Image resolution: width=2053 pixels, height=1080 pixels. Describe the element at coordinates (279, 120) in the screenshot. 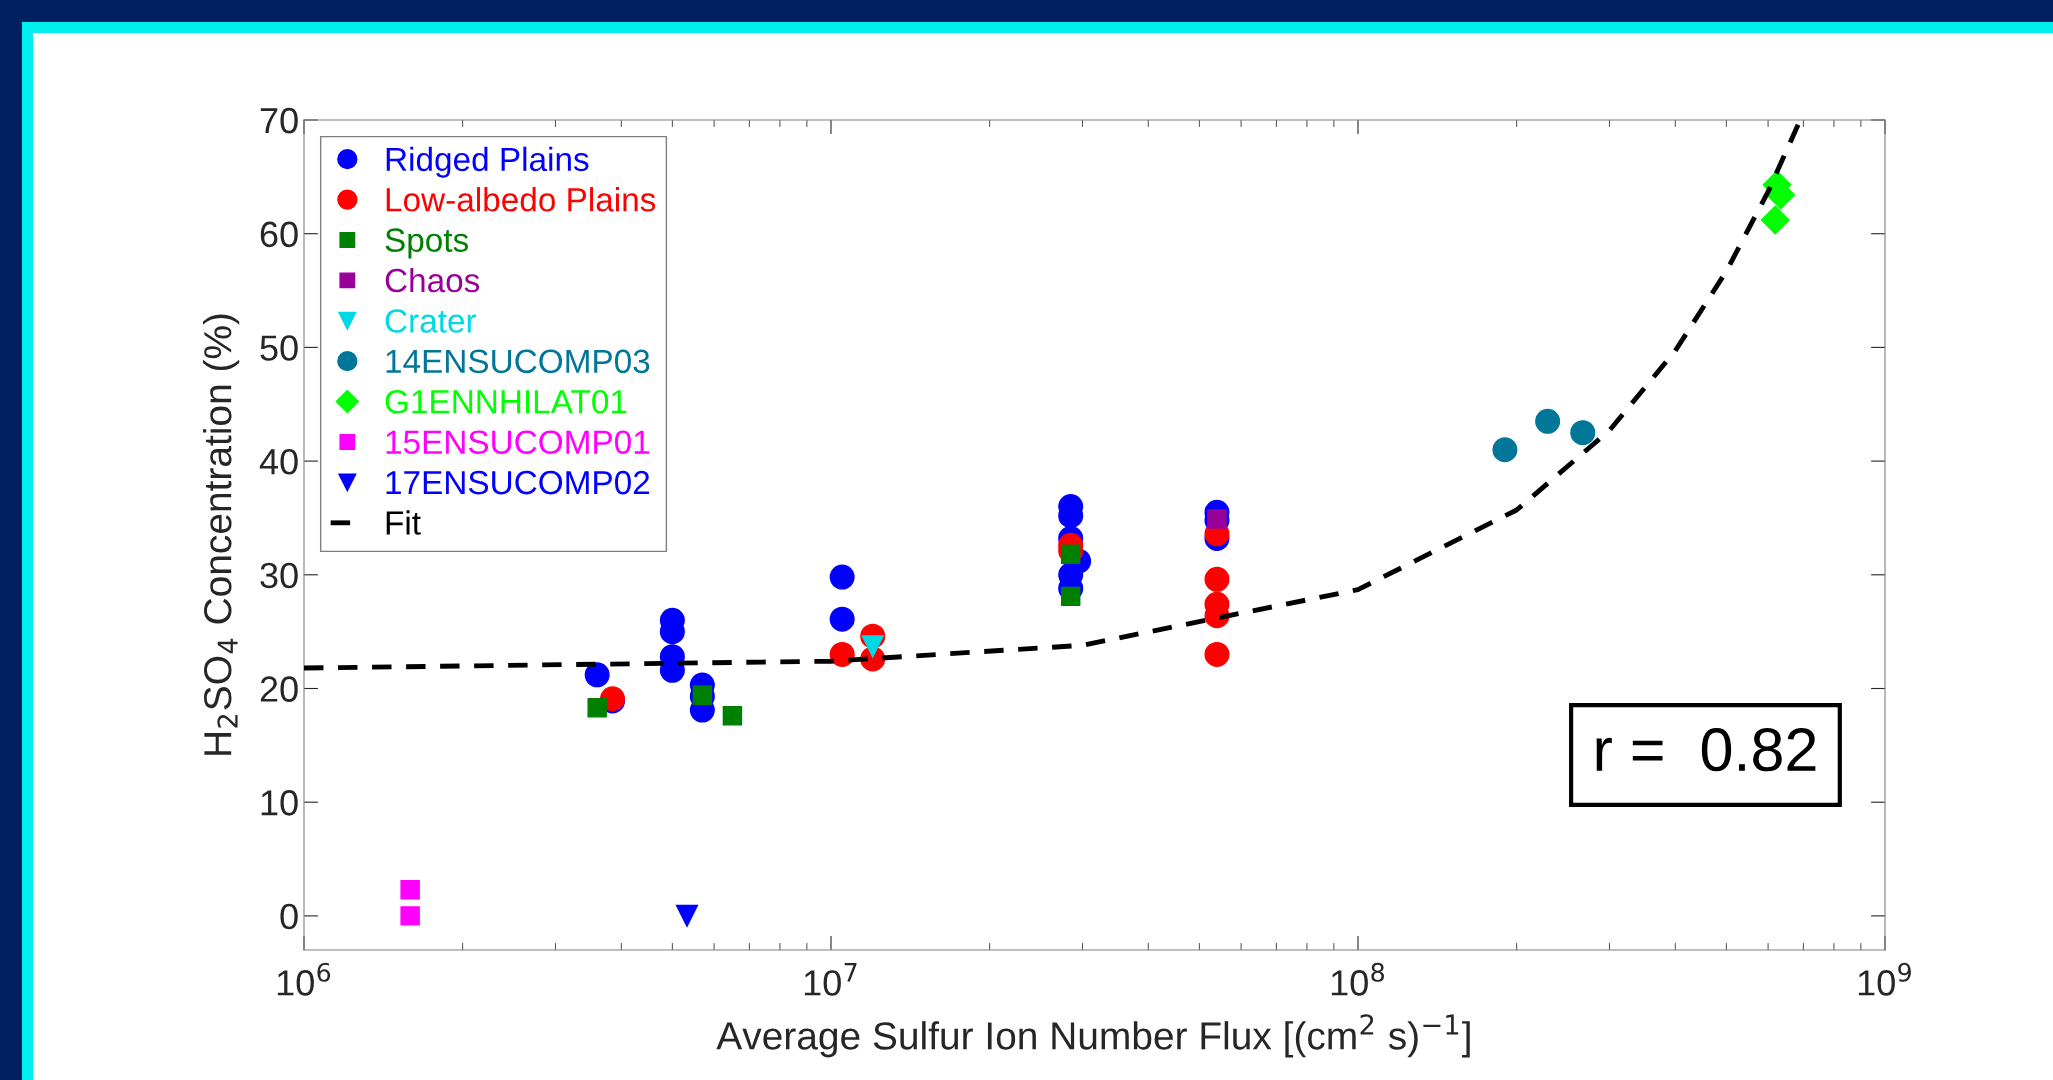

I see `y-tick-label: 70` at that location.